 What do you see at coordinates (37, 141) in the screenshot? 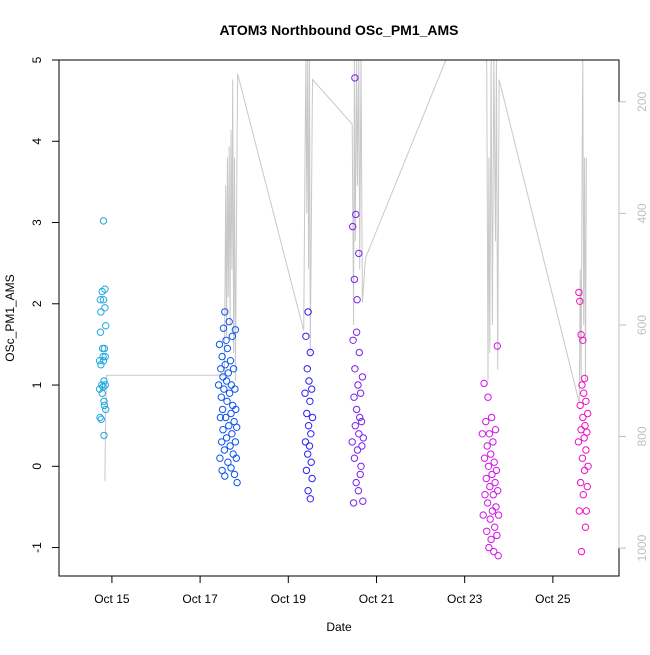
I see `y-tick-label: 4` at bounding box center [37, 141].